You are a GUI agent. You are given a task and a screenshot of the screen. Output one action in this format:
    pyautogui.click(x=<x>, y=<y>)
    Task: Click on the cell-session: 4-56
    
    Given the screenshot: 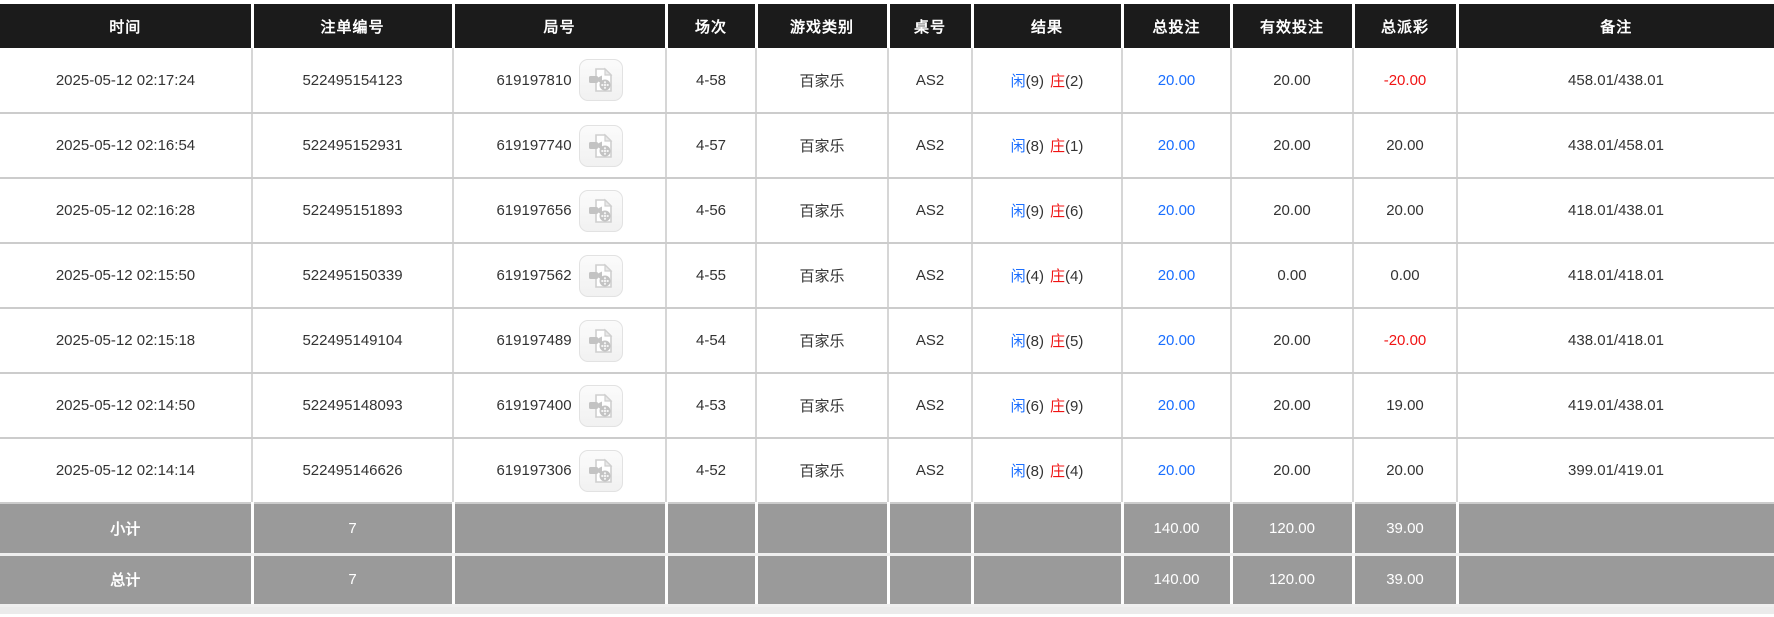 What is the action you would take?
    pyautogui.click(x=711, y=211)
    